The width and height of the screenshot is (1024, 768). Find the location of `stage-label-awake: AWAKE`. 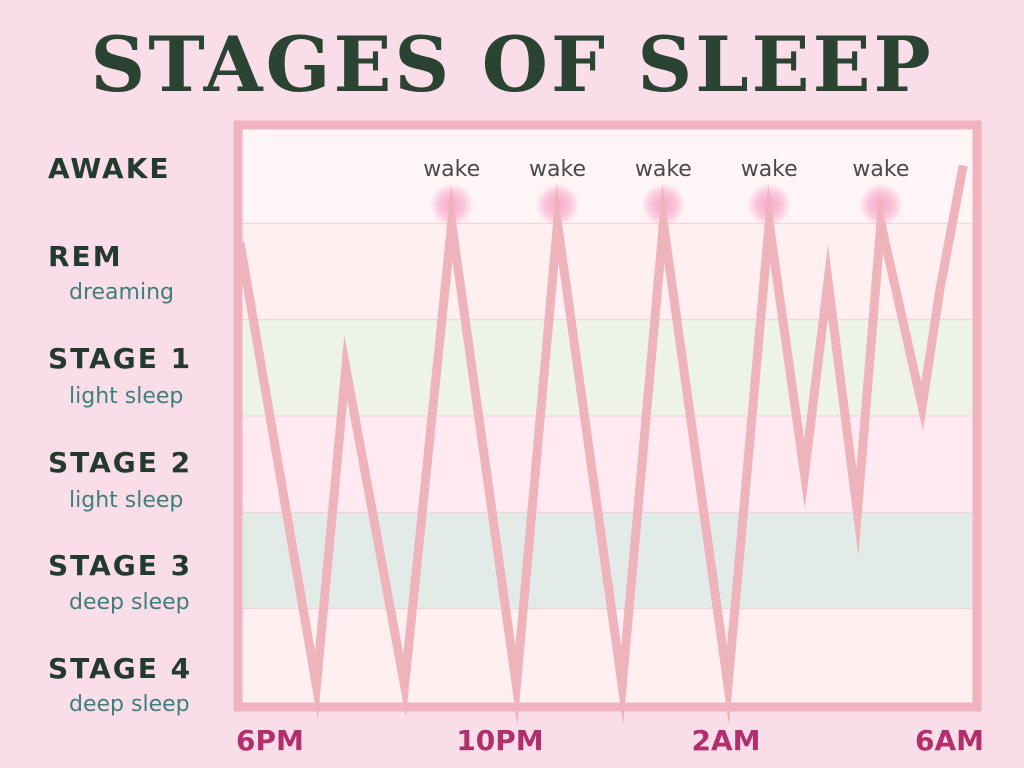

stage-label-awake: AWAKE is located at coordinates (109, 168).